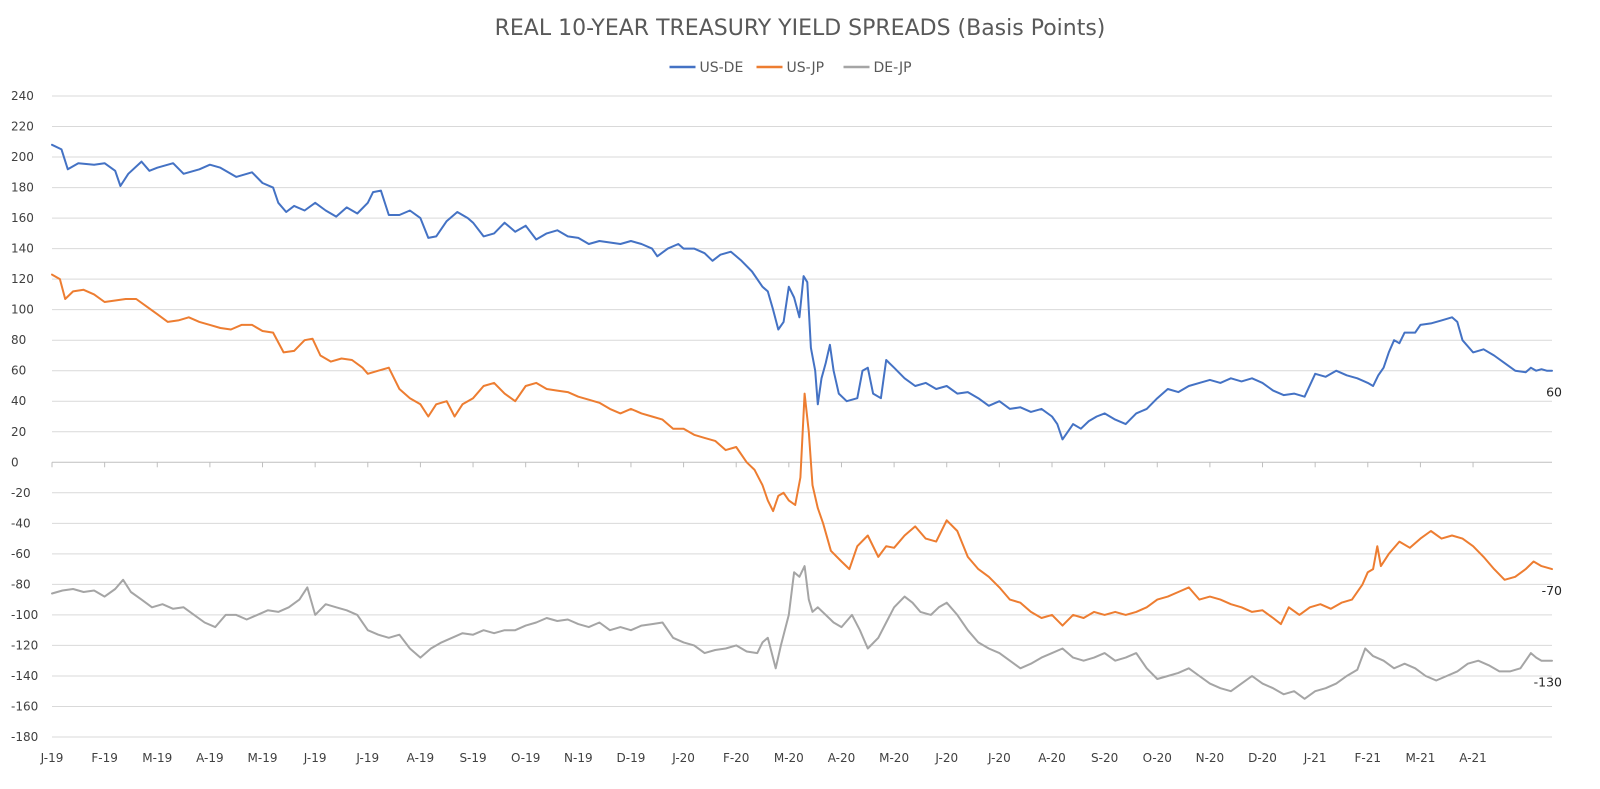 Image resolution: width=1600 pixels, height=789 pixels. What do you see at coordinates (1548, 682) in the screenshot?
I see `end-label-de-jp: -130` at bounding box center [1548, 682].